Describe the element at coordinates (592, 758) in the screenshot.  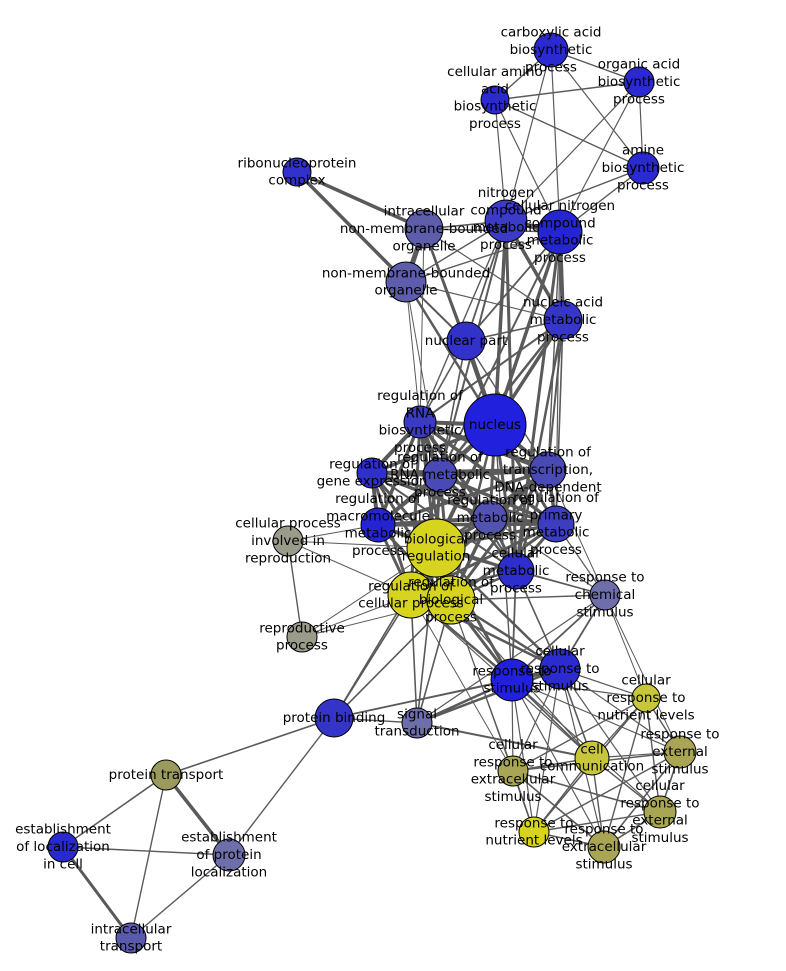
I see `network-node-cell_communication` at that location.